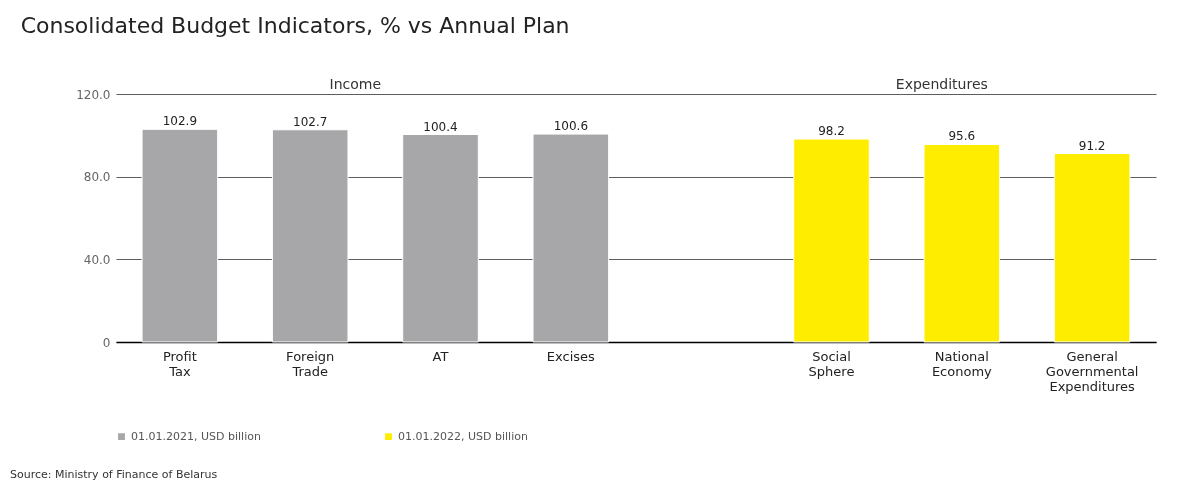 The image size is (1177, 496). Describe the element at coordinates (310, 121) in the screenshot. I see `data-label: 102.7` at that location.